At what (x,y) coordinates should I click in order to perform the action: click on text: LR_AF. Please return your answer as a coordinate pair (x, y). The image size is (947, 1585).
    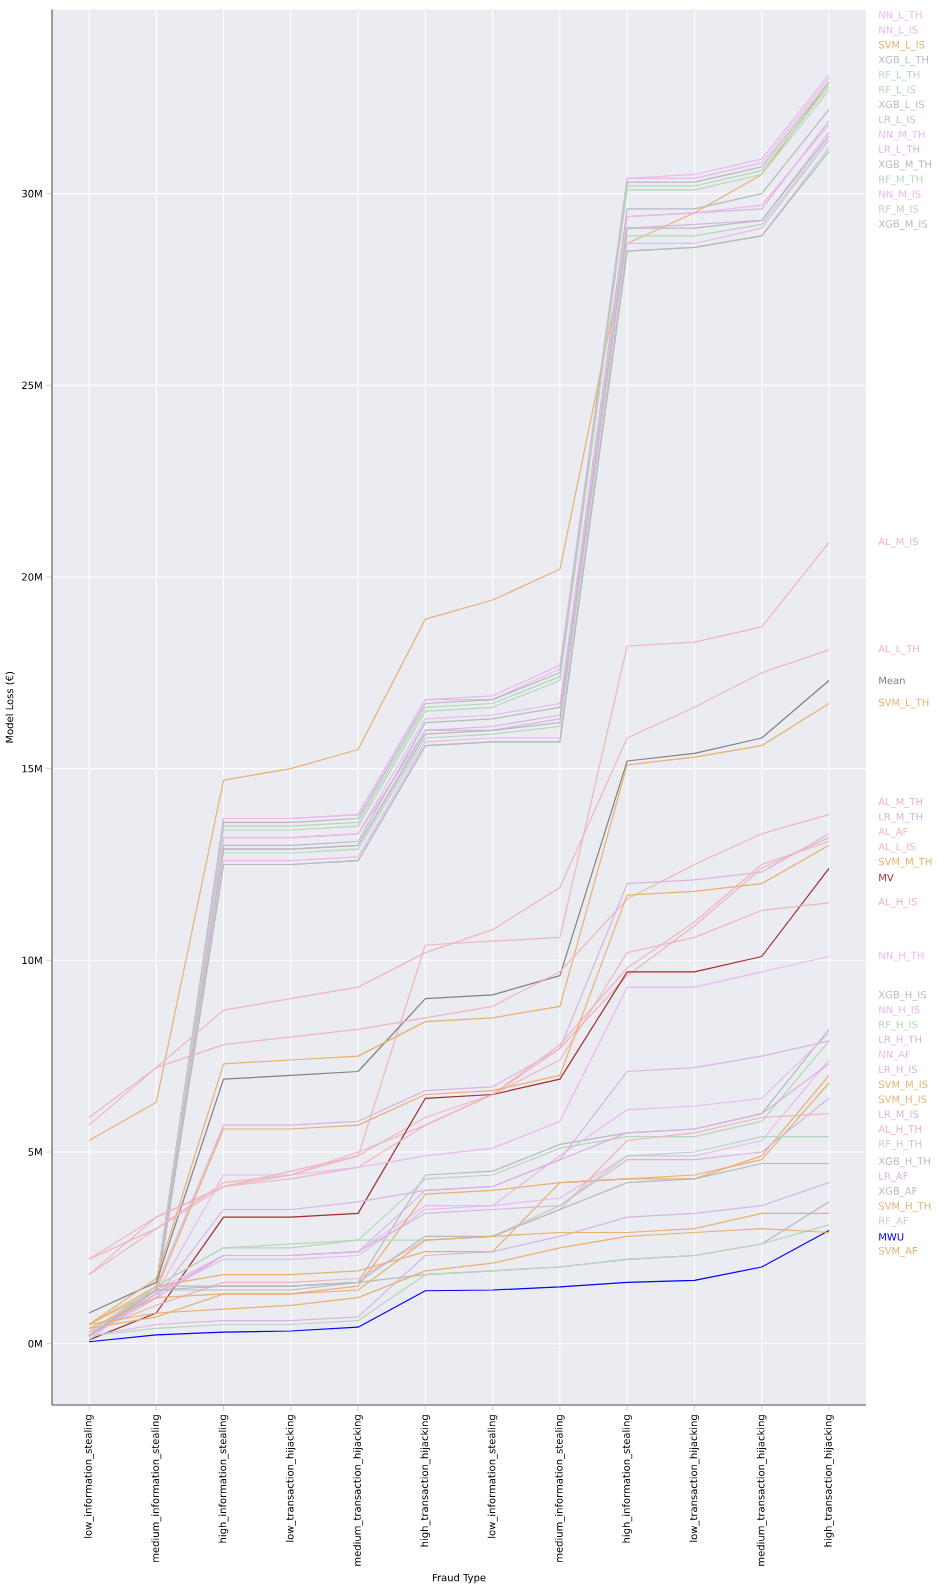
    Looking at the image, I should click on (893, 1177).